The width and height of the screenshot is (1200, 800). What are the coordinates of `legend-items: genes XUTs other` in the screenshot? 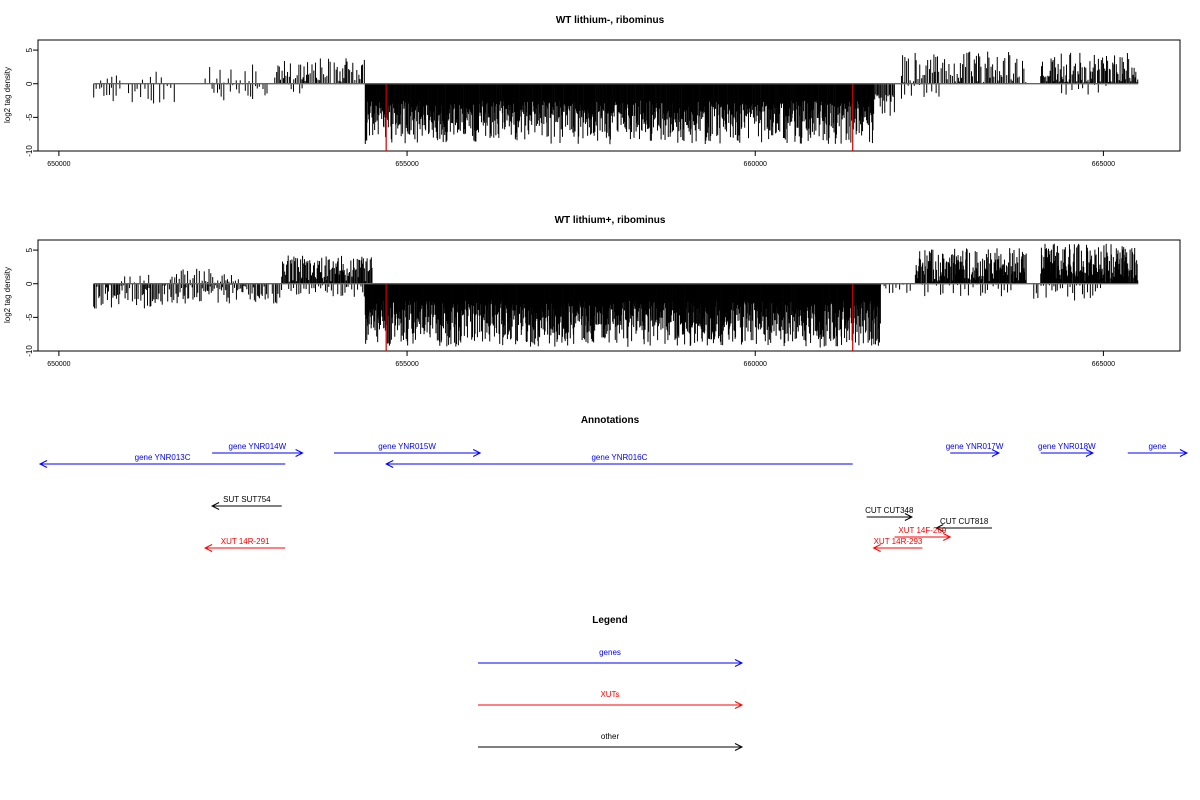 It's located at (611, 699).